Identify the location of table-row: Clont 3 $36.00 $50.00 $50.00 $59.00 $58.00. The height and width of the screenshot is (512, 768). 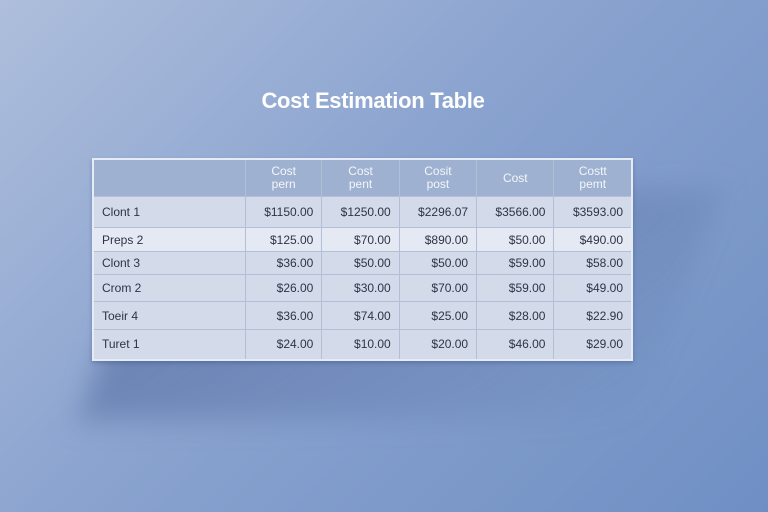
(362, 263).